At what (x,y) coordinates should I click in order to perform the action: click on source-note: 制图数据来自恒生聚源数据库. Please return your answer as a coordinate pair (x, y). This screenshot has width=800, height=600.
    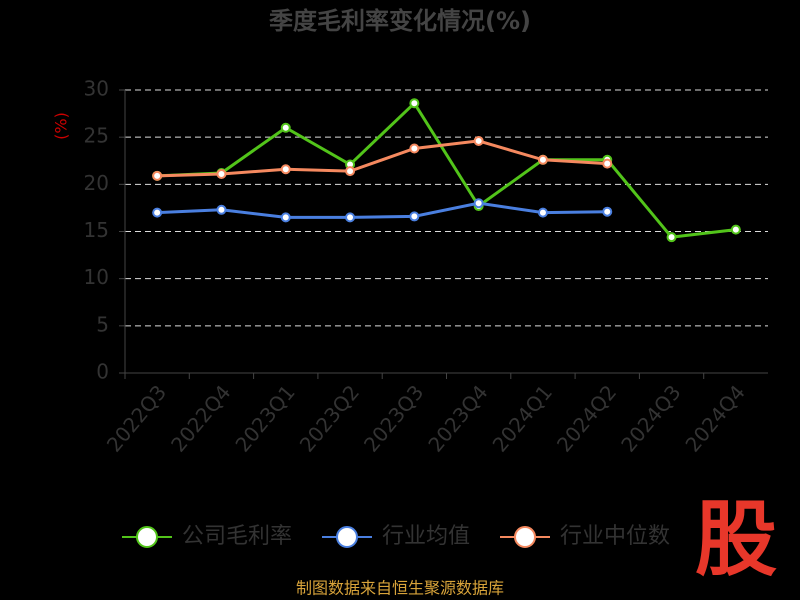
    Looking at the image, I should click on (400, 588).